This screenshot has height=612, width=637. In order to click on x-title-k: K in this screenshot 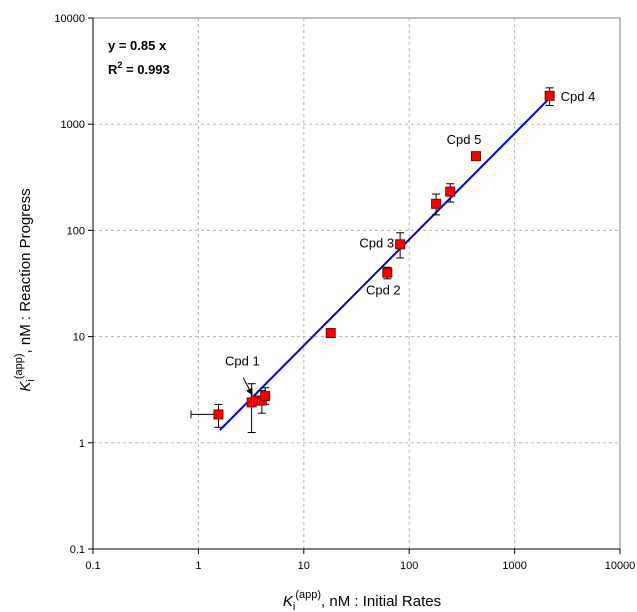, I will do `click(288, 601)`.